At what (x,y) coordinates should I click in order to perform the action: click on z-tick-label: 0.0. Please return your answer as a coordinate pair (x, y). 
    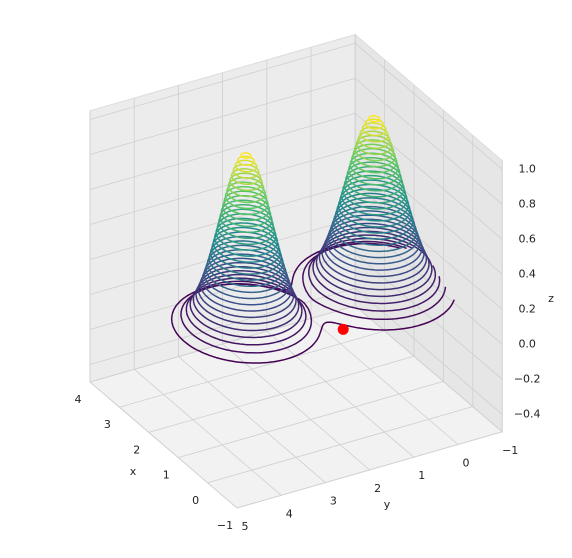
    Looking at the image, I should click on (527, 343).